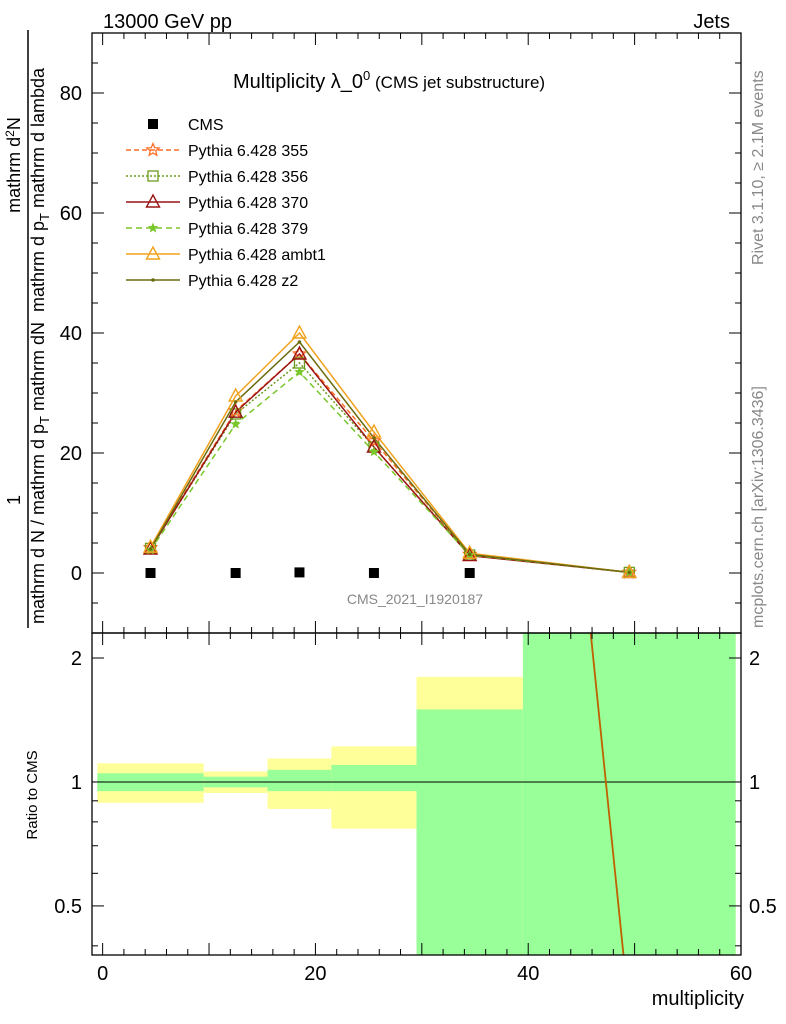  What do you see at coordinates (754, 659) in the screenshot?
I see `ratio-ytick-label-right-2: 2` at bounding box center [754, 659].